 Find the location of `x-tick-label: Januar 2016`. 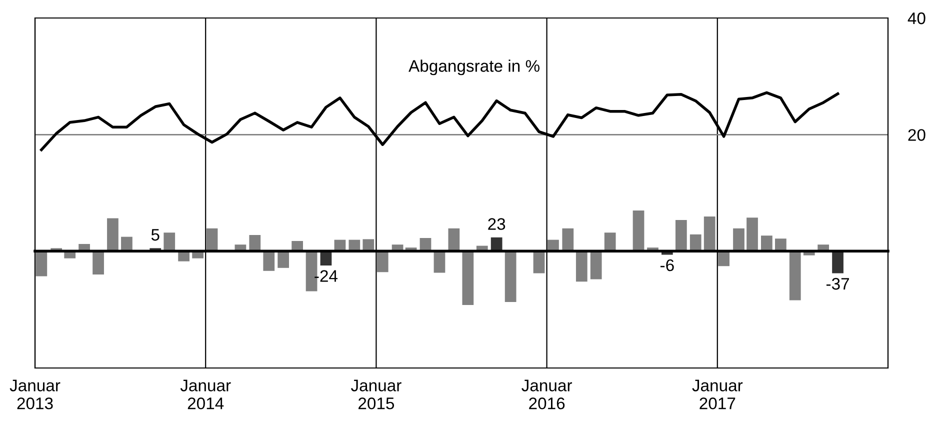

x-tick-label: Januar 2016 is located at coordinates (547, 395).